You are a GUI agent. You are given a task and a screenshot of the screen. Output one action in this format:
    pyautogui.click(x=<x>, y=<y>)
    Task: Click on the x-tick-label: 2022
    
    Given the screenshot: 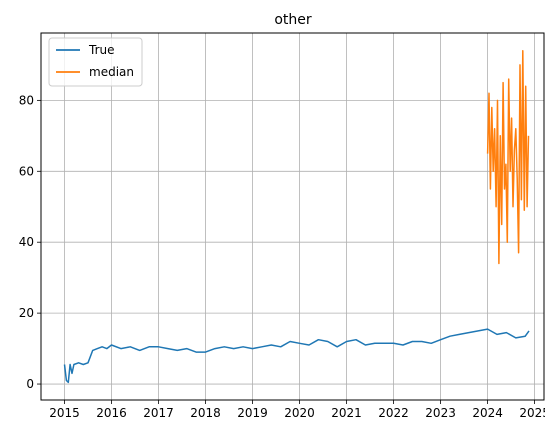 What is the action you would take?
    pyautogui.click(x=393, y=413)
    